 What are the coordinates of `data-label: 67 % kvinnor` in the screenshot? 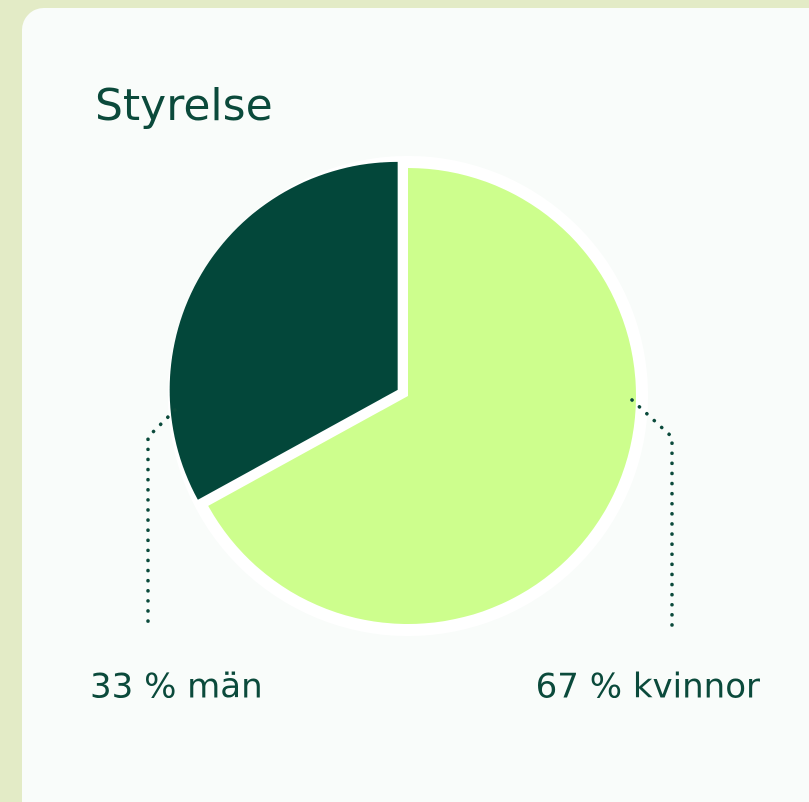 It's located at (648, 687).